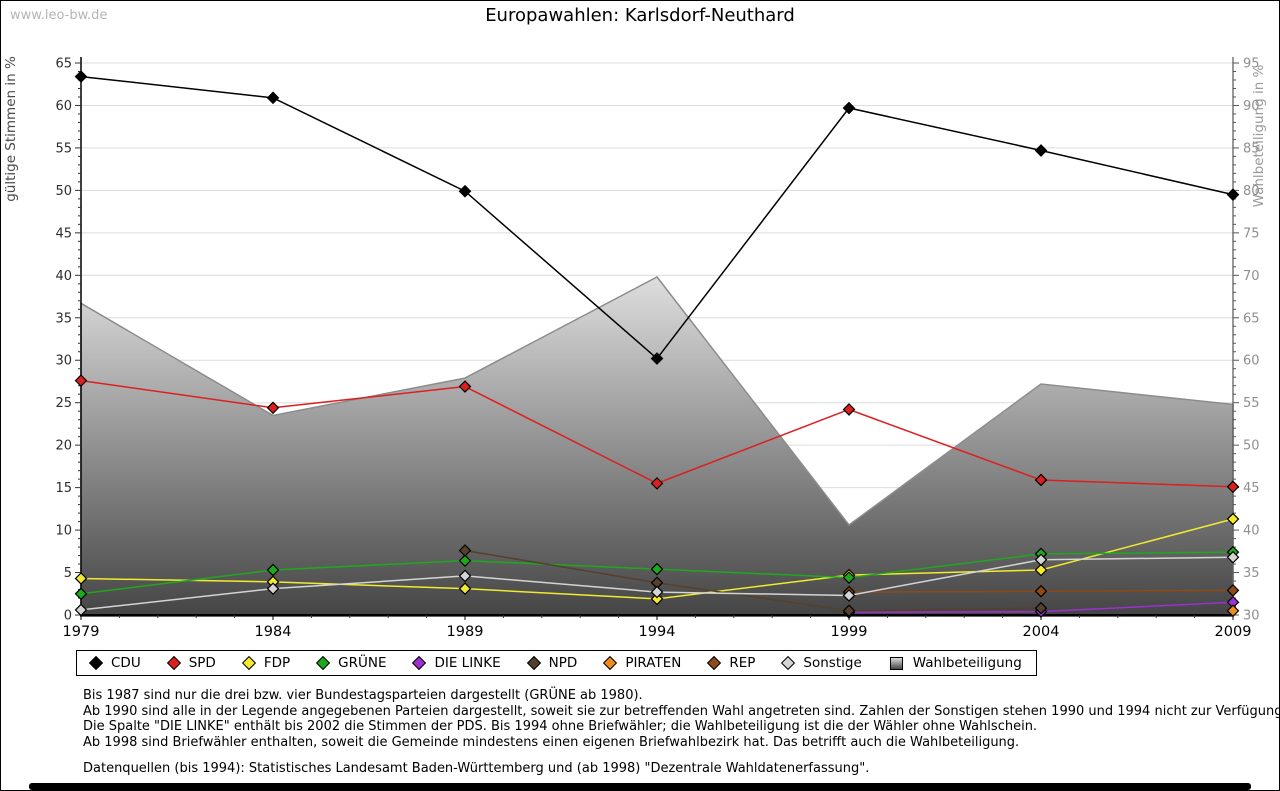 This screenshot has height=791, width=1280. I want to click on legend-item-cdu: CDU, so click(116, 663).